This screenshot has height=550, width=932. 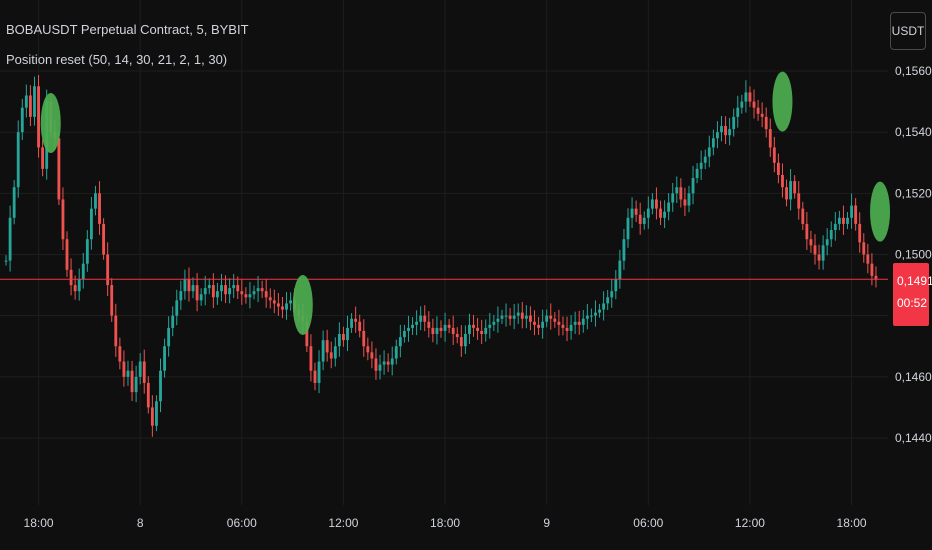 What do you see at coordinates (445, 523) in the screenshot?
I see `x-axis-label: 18:00` at bounding box center [445, 523].